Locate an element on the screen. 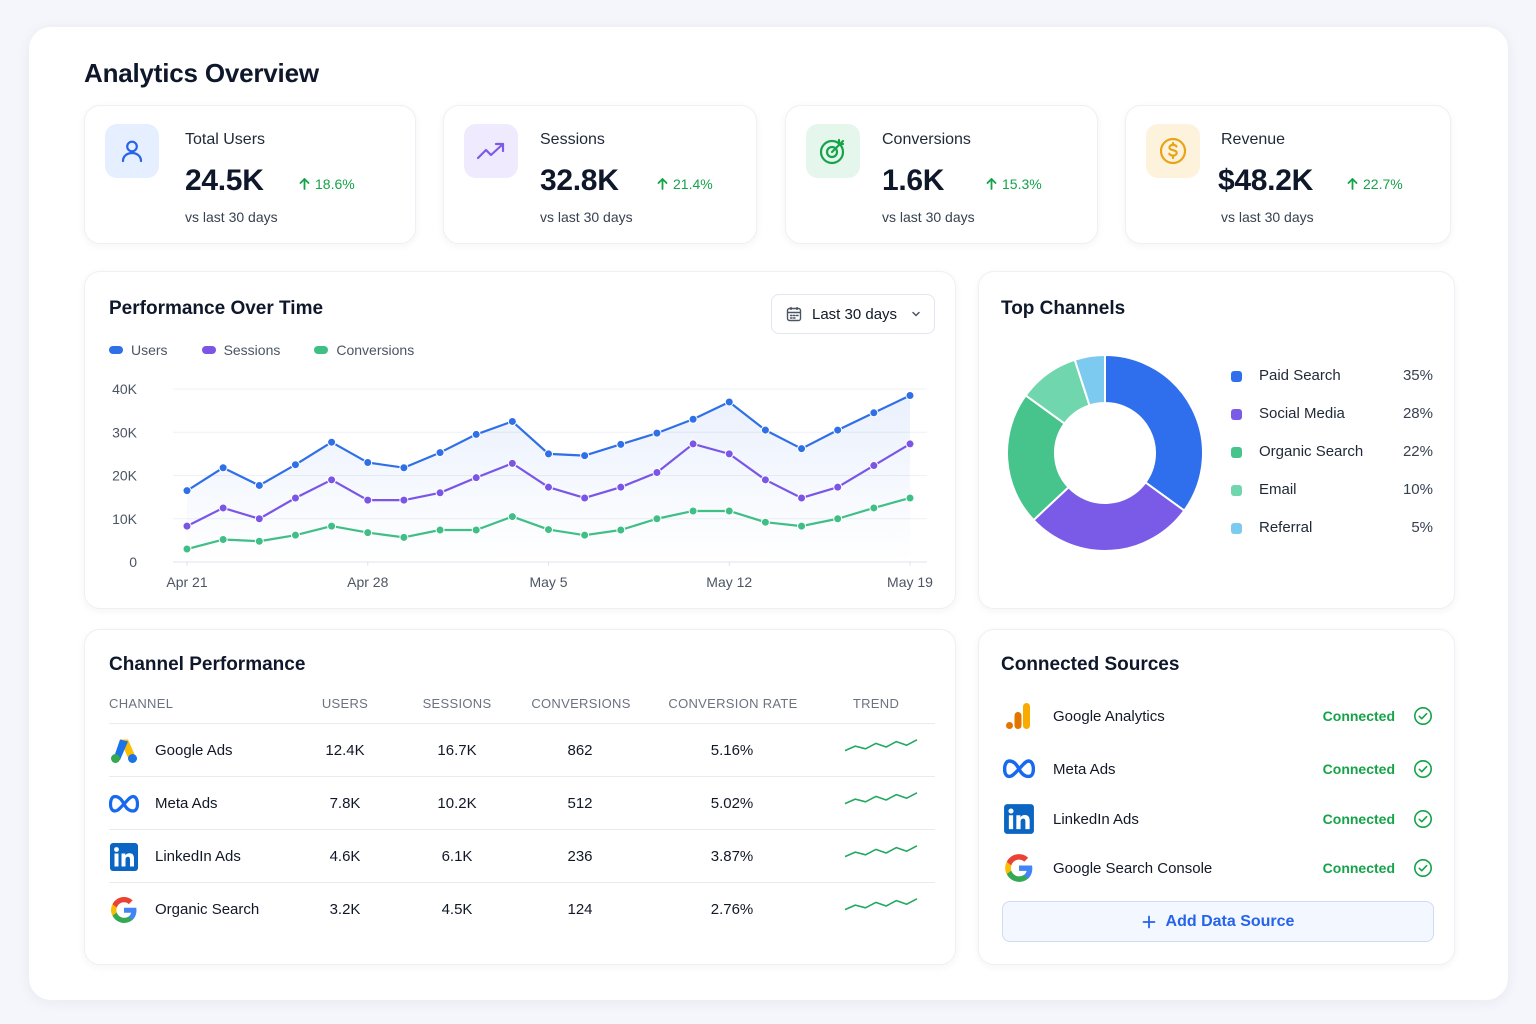 This screenshot has height=1024, width=1536. kpi-card-conversions: Conversions 1.6K 15.3% vs last 30 days is located at coordinates (941, 174).